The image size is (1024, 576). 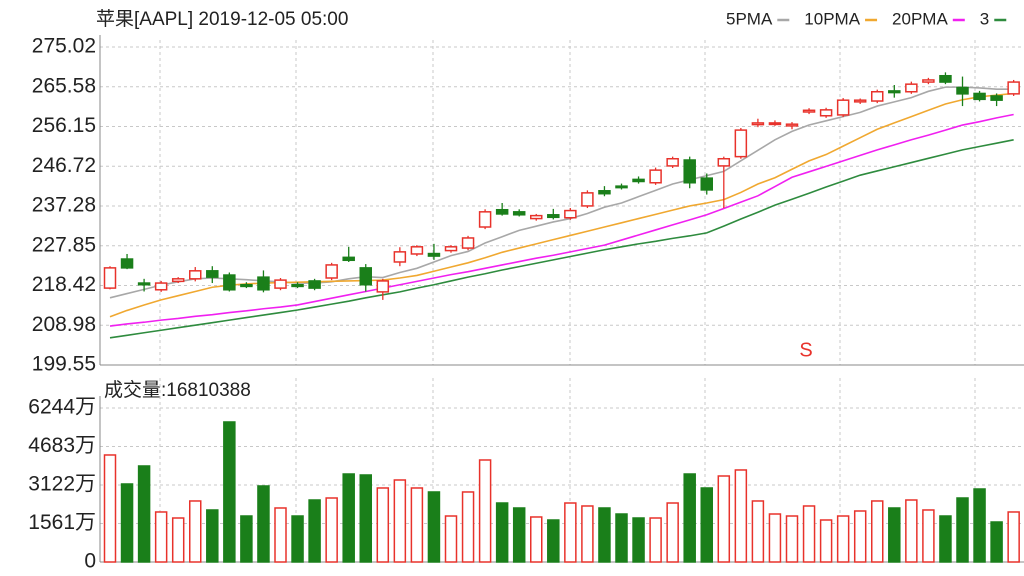 What do you see at coordinates (222, 19) in the screenshot?
I see `chart-title: 苹果[AAPL] 2019-12-05 05:00` at bounding box center [222, 19].